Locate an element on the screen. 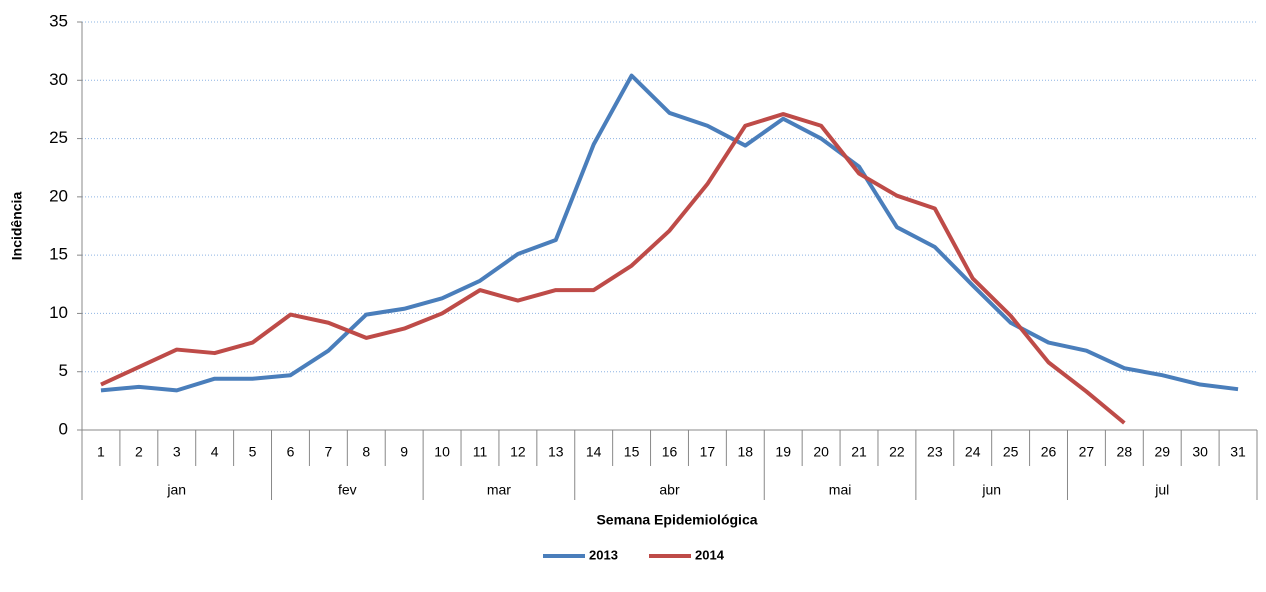 The height and width of the screenshot is (592, 1266). x-tick-label: 20 is located at coordinates (821, 452).